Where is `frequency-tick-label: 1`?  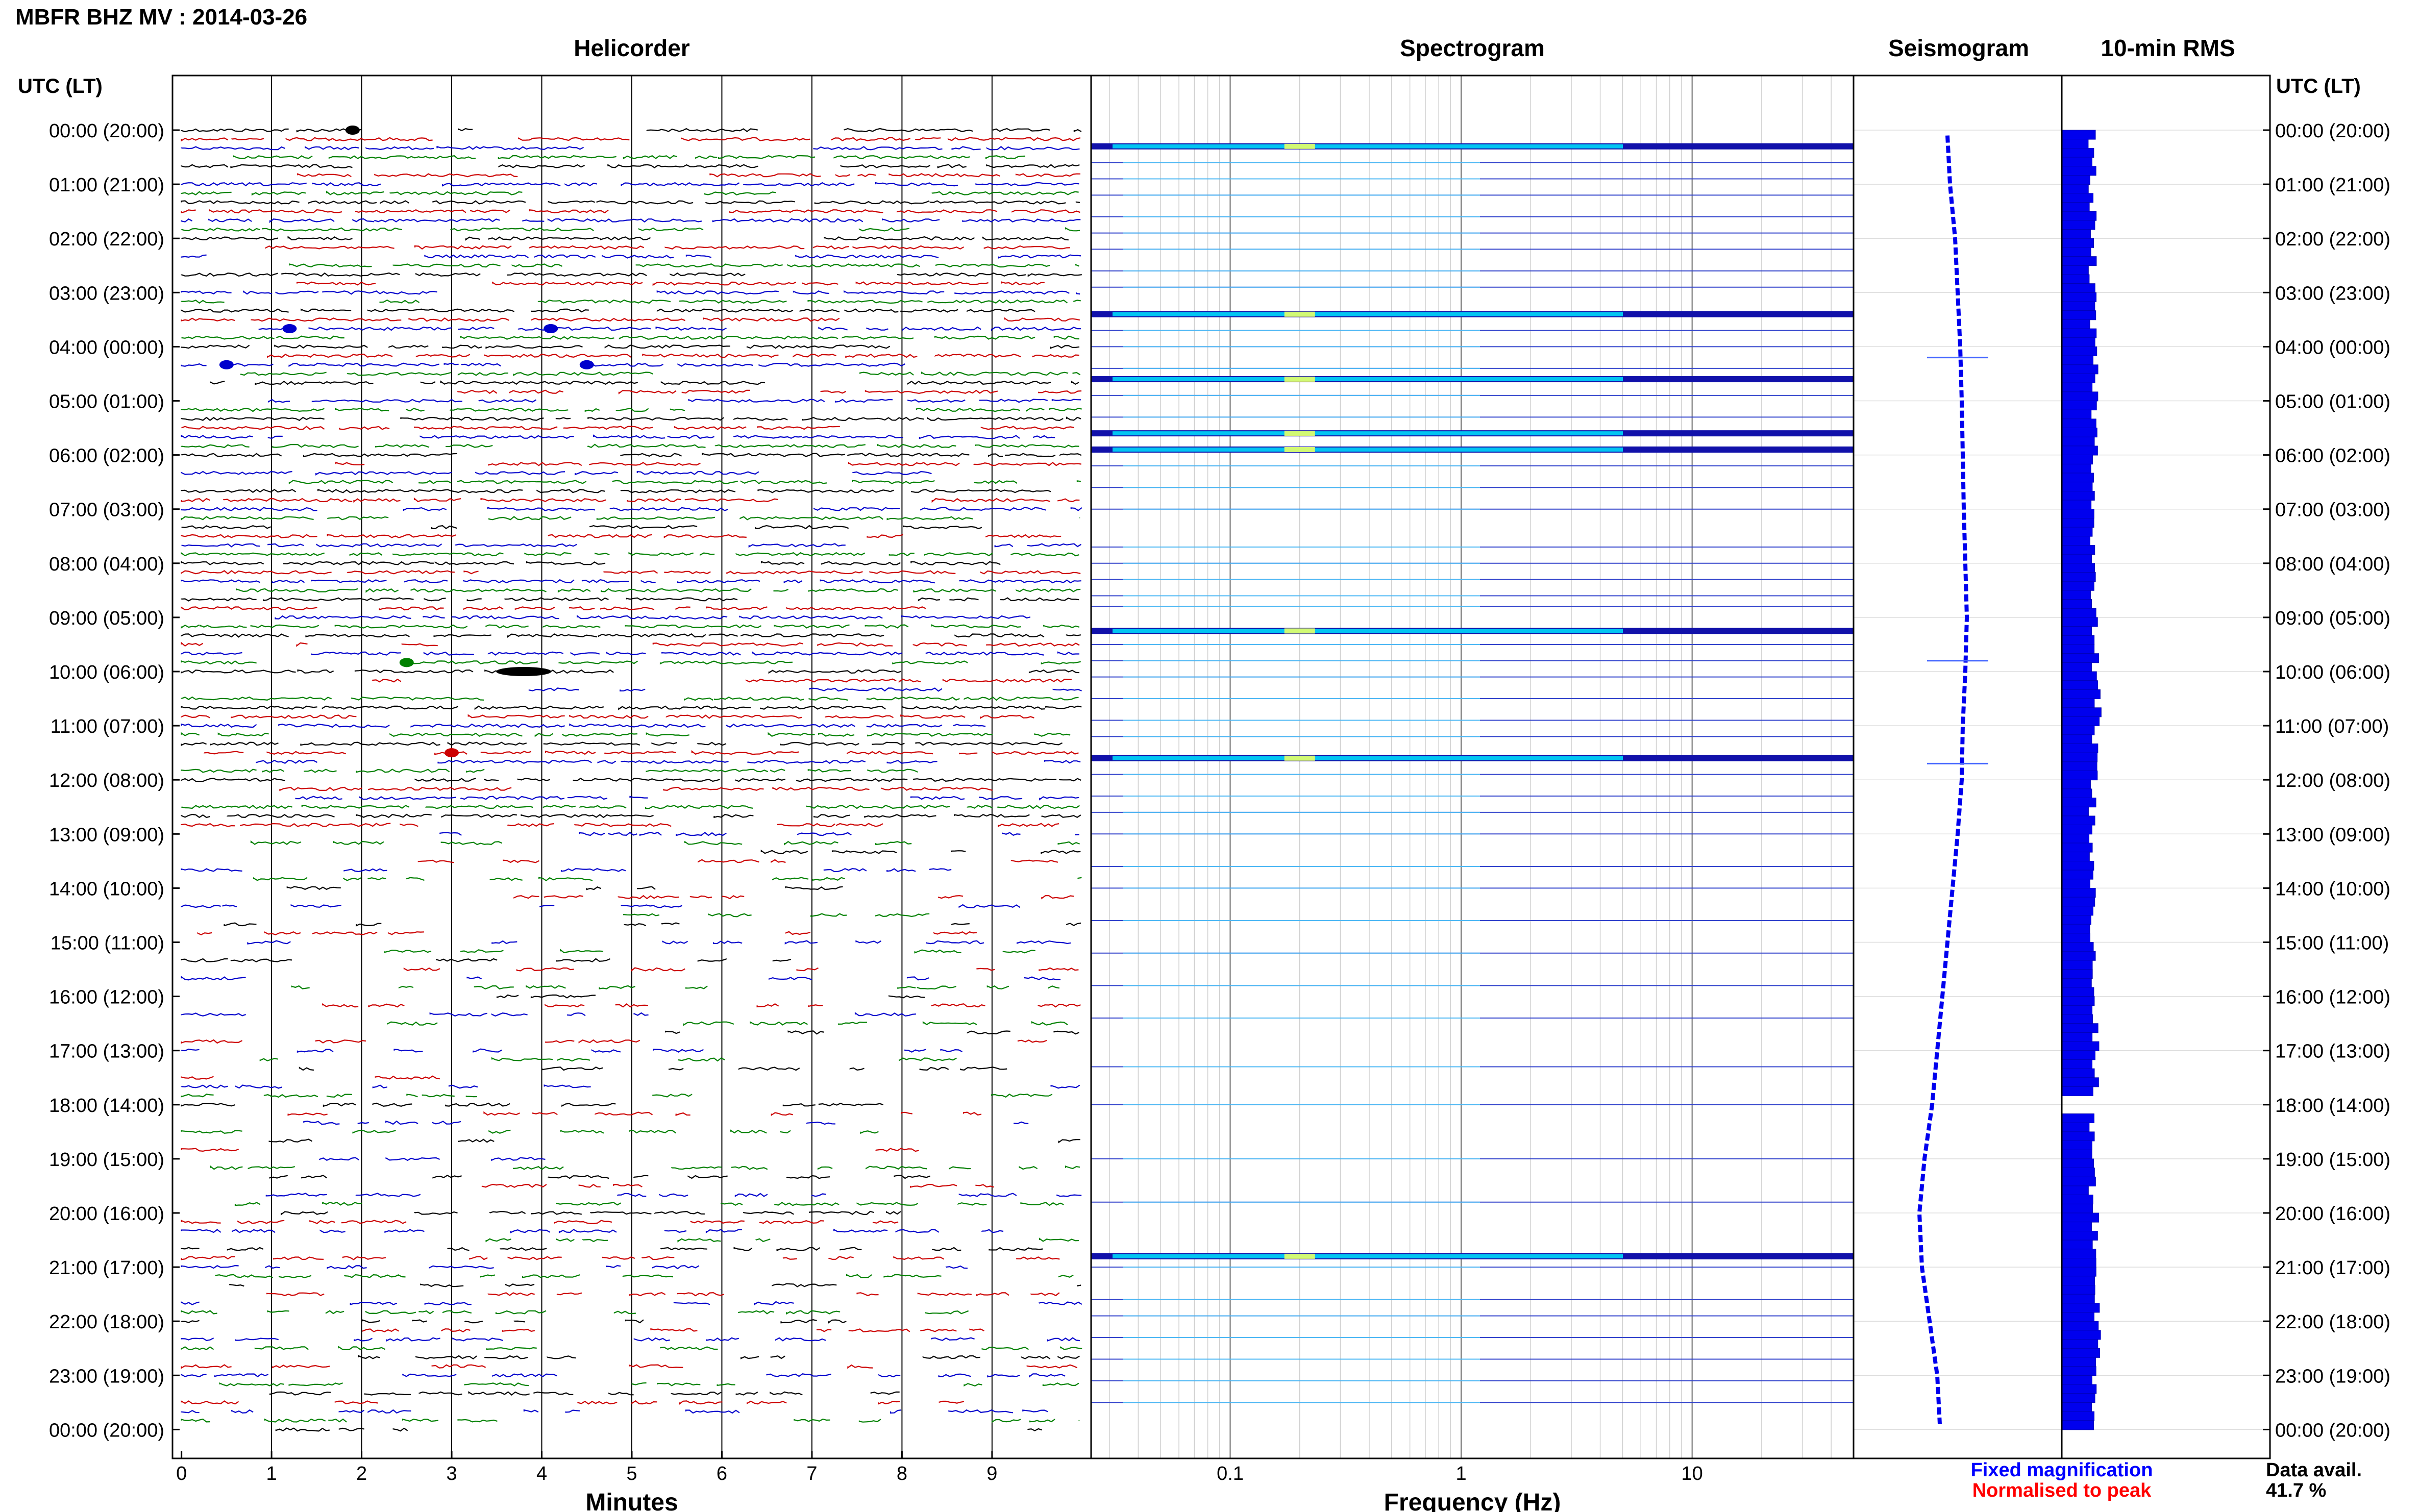 frequency-tick-label: 1 is located at coordinates (1460, 1473).